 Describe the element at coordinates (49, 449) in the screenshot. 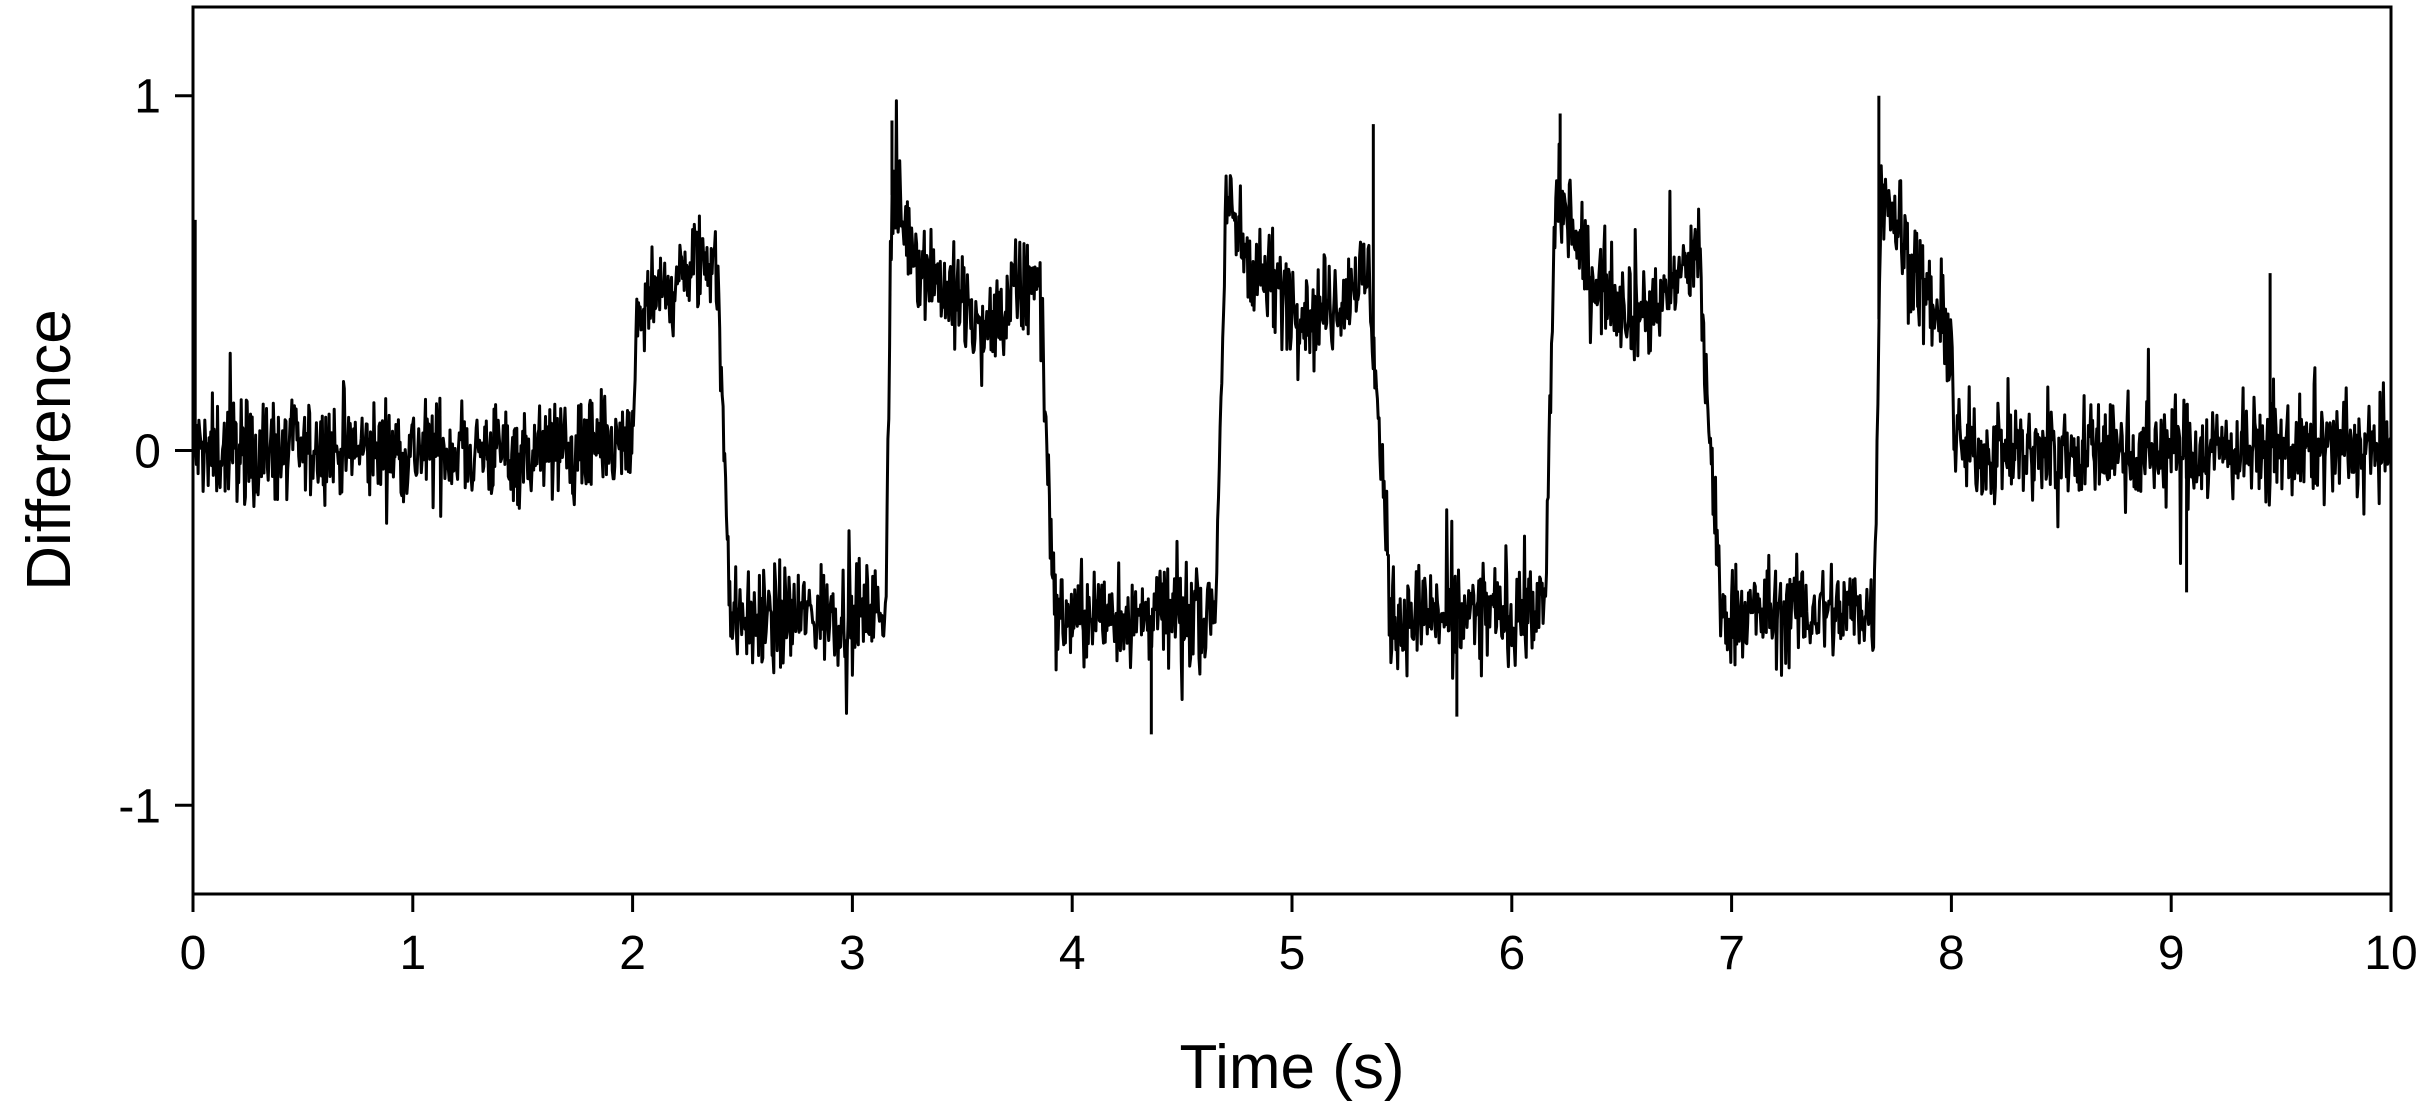

I see `y-axis-label: Difference` at that location.